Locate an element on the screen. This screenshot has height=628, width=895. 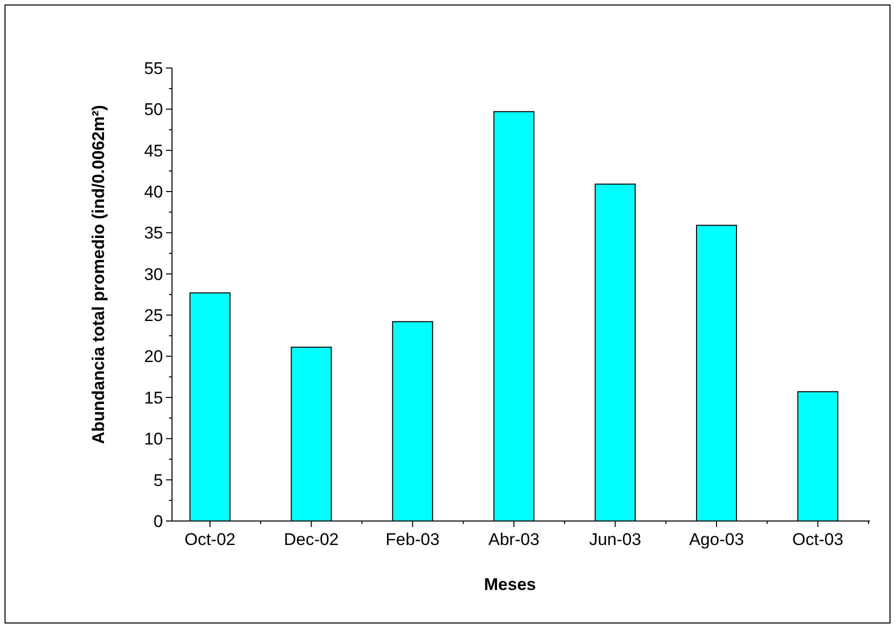
x-tick-label: Oct-03 is located at coordinates (818, 539).